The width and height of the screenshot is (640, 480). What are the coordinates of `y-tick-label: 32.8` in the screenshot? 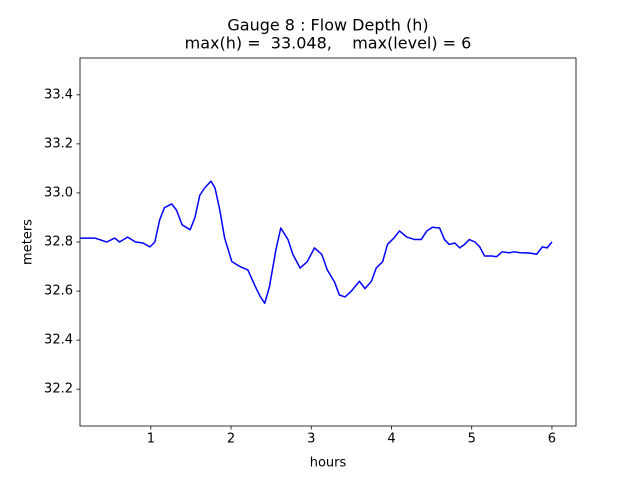 It's located at (58, 242).